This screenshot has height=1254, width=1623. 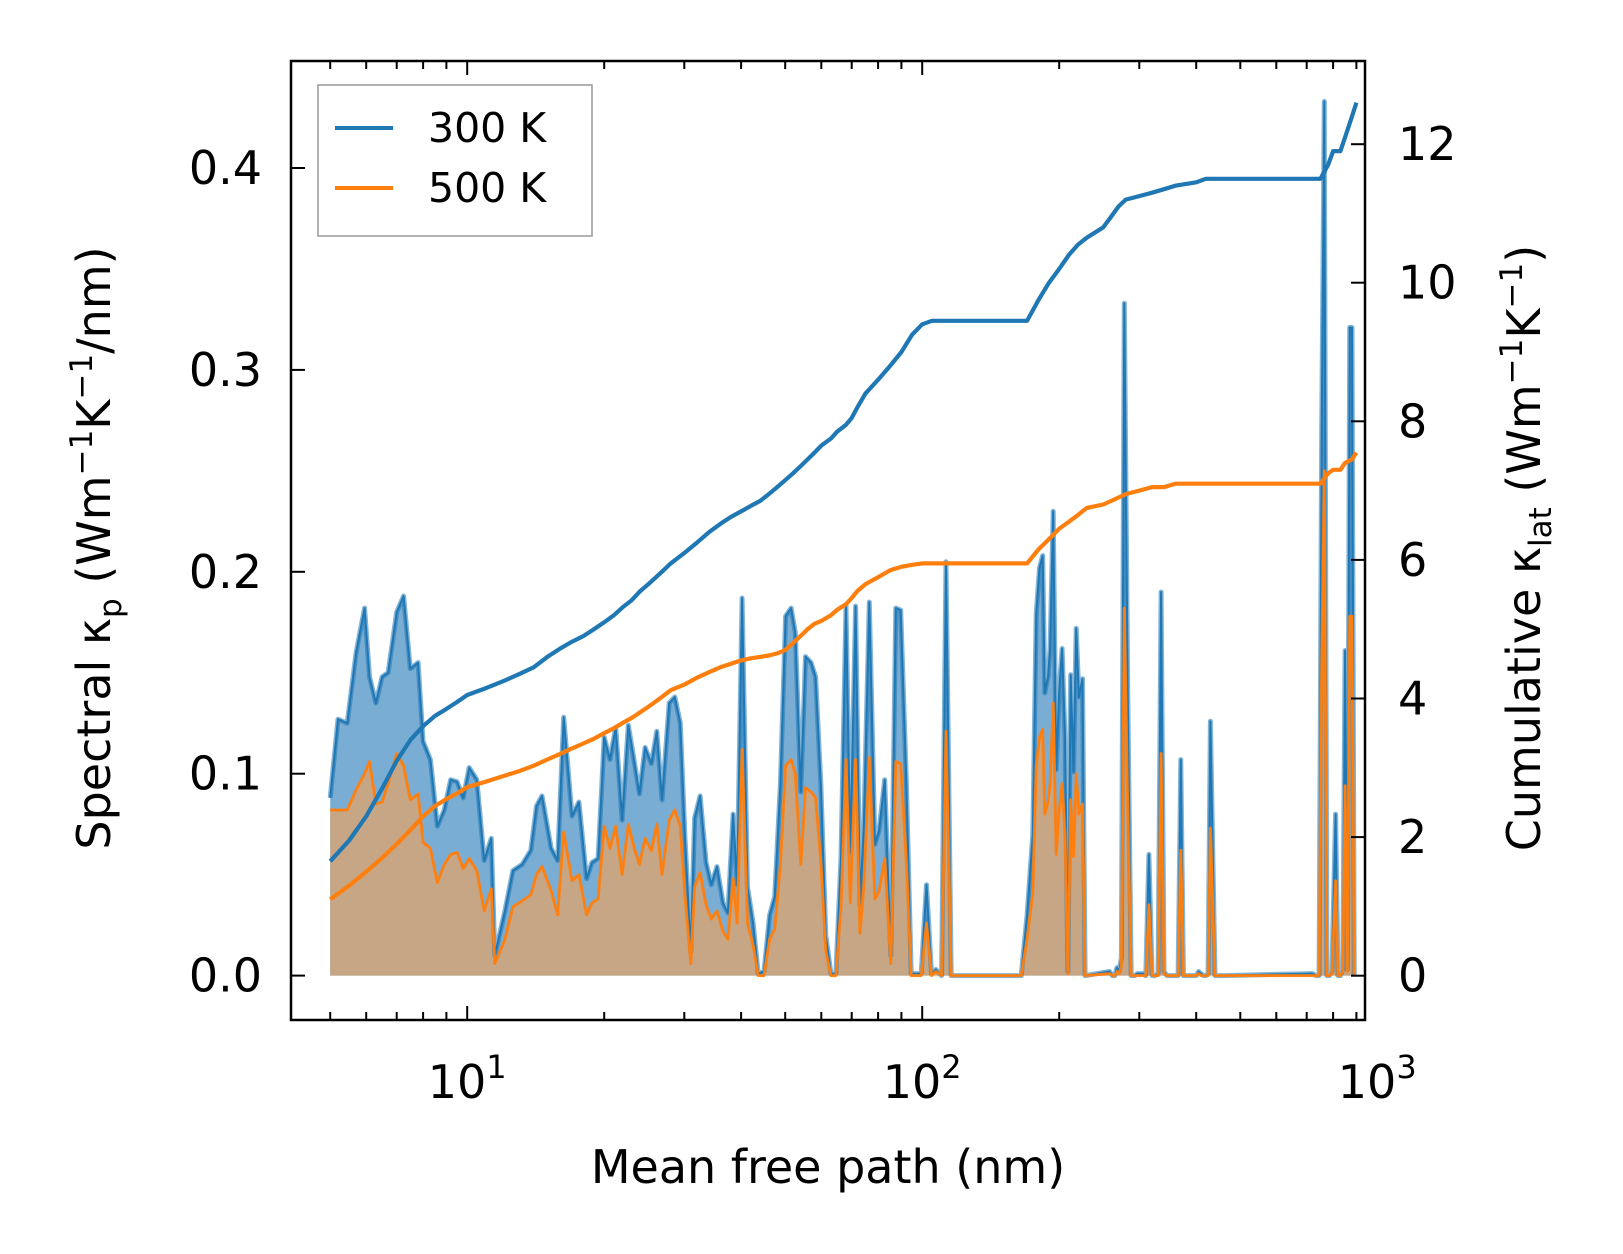 I want to click on right-axis-title-unit-b: K, so click(x=1524, y=323).